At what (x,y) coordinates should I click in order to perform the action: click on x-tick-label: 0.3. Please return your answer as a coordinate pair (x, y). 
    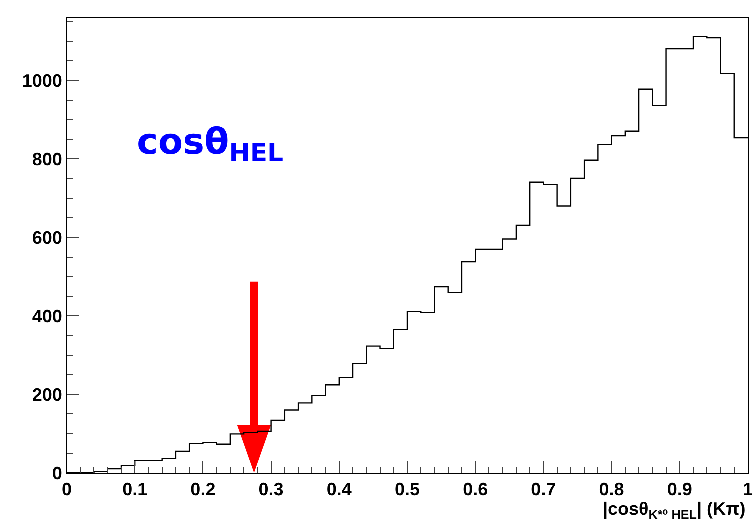
    Looking at the image, I should click on (271, 490).